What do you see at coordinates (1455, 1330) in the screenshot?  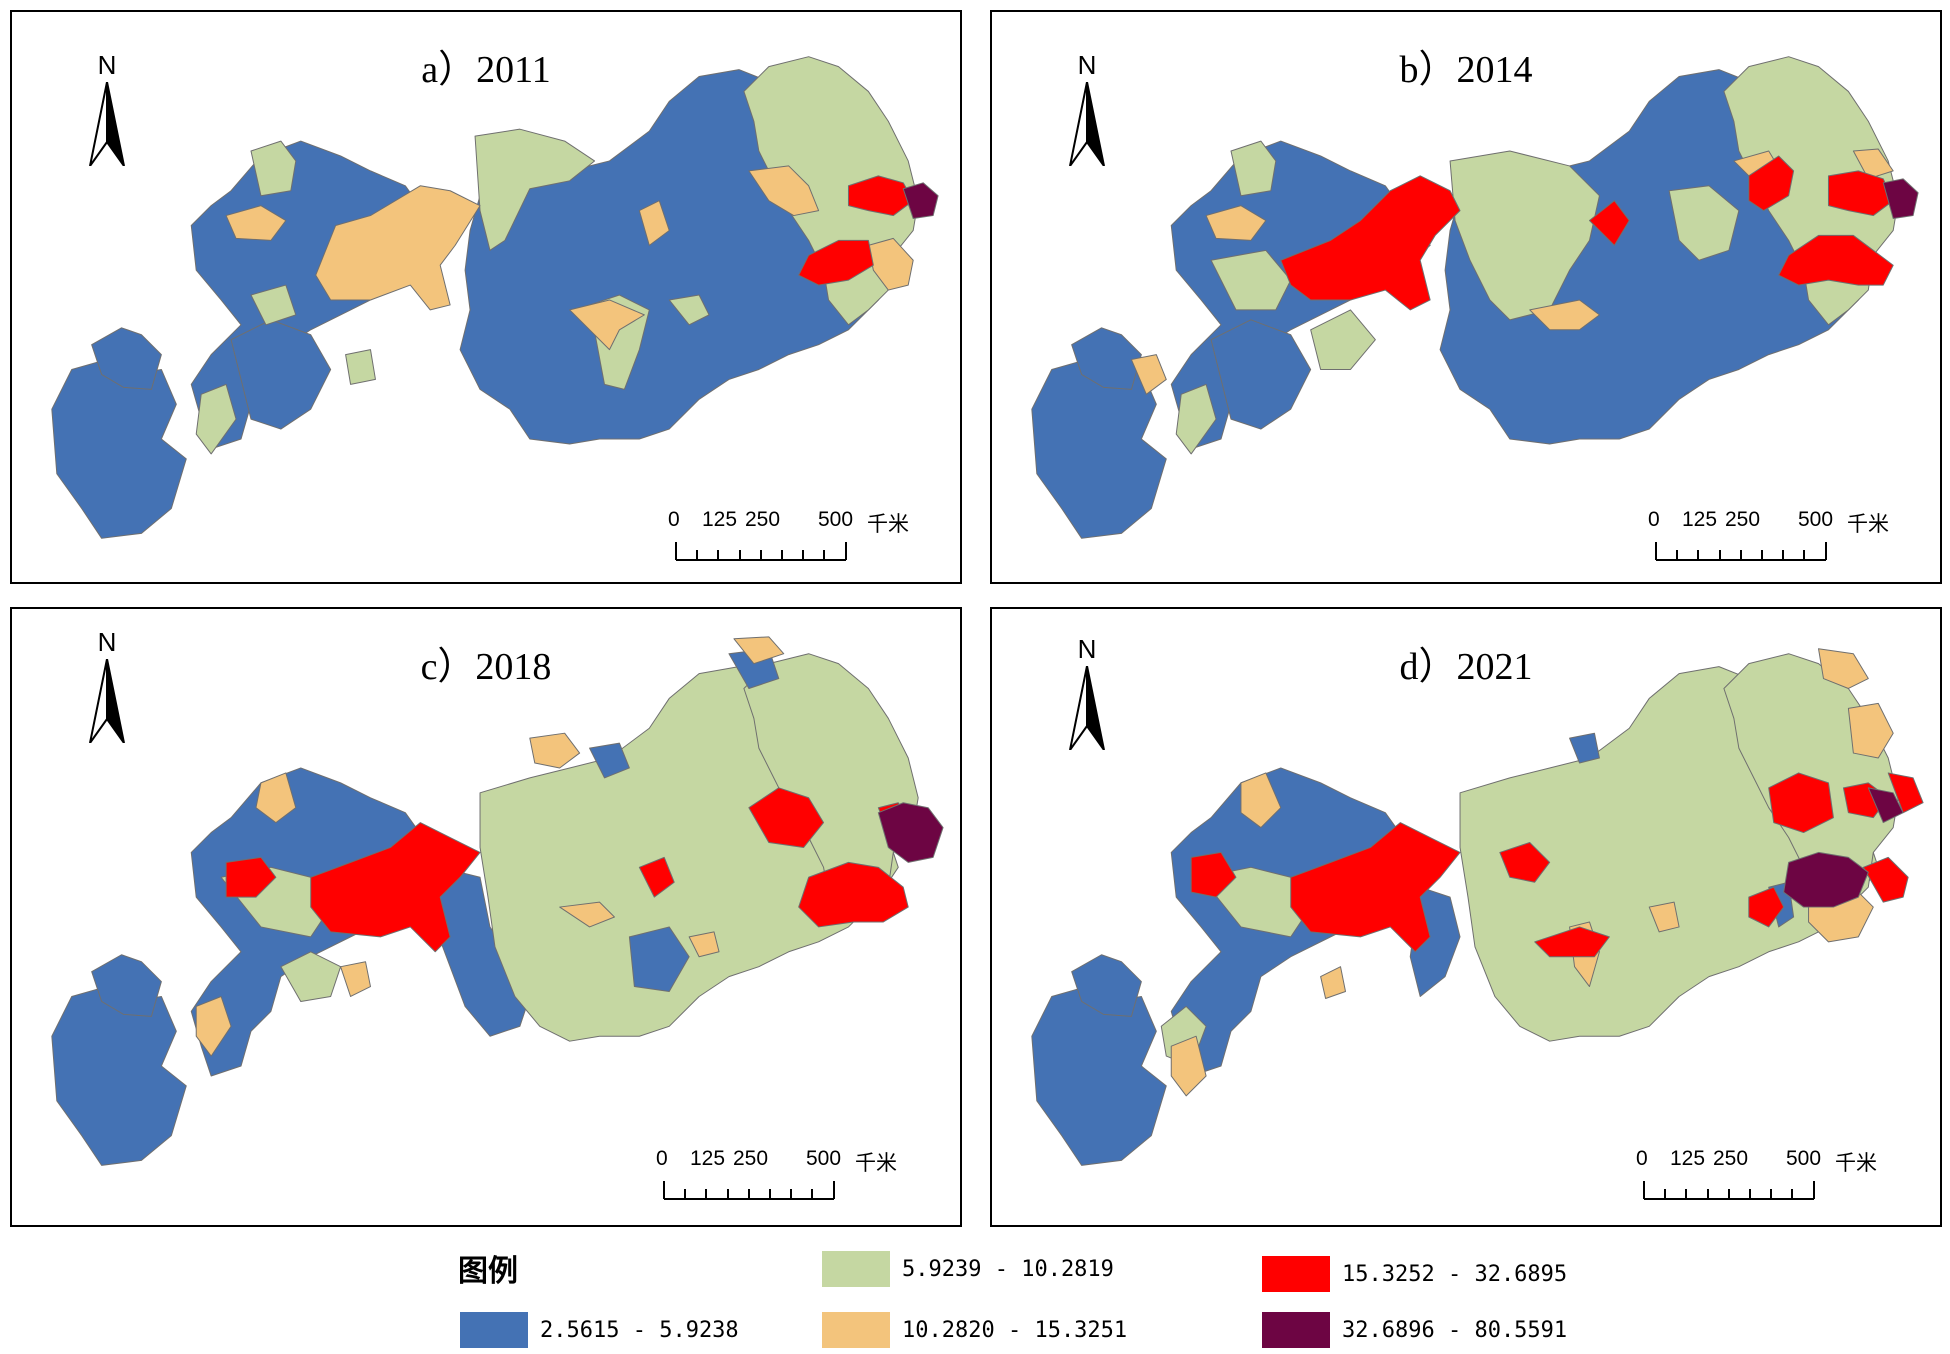 I see `legend-label: 32.6896 - 80.5591` at bounding box center [1455, 1330].